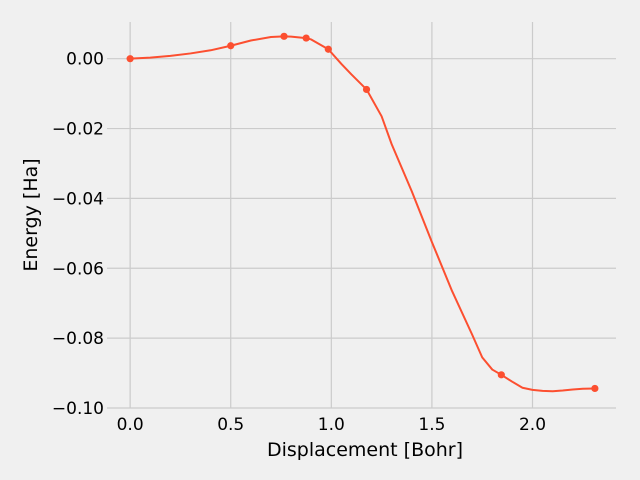 This screenshot has height=480, width=640. I want to click on x-tick-label: 1.5, so click(431, 425).